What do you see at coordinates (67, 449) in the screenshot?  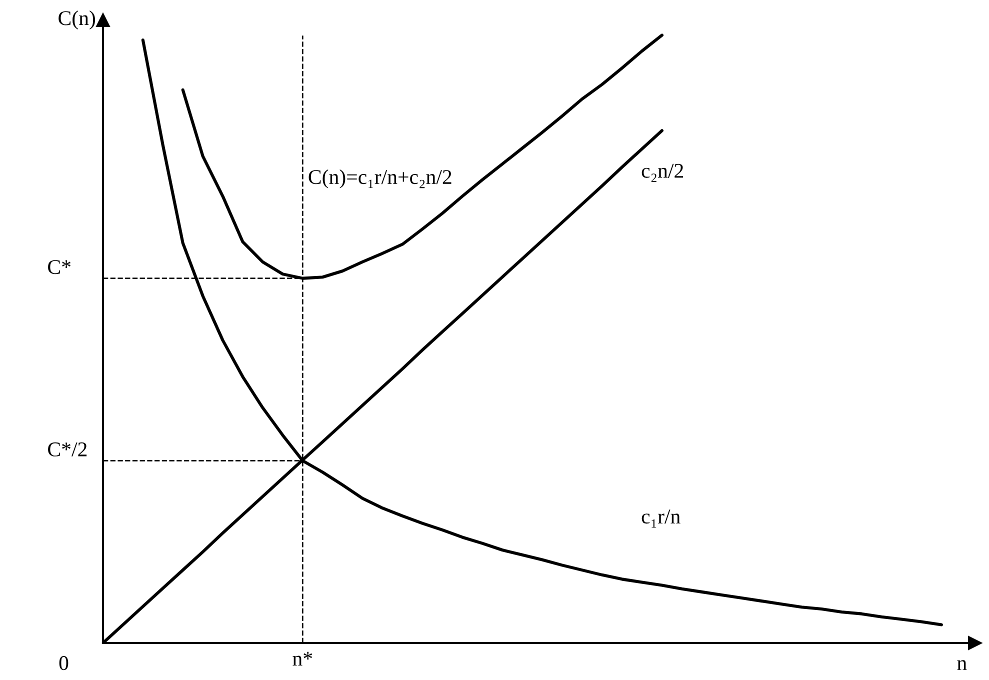 I see `ref-line-label: C*/2` at bounding box center [67, 449].